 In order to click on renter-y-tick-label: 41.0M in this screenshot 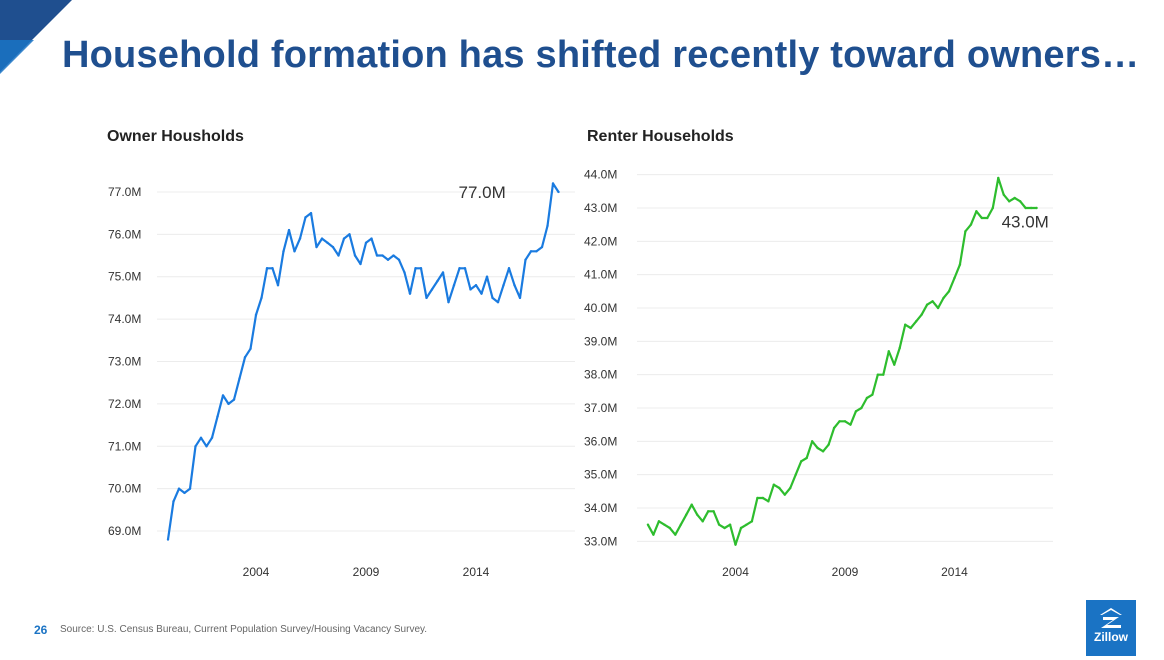, I will do `click(600, 275)`.